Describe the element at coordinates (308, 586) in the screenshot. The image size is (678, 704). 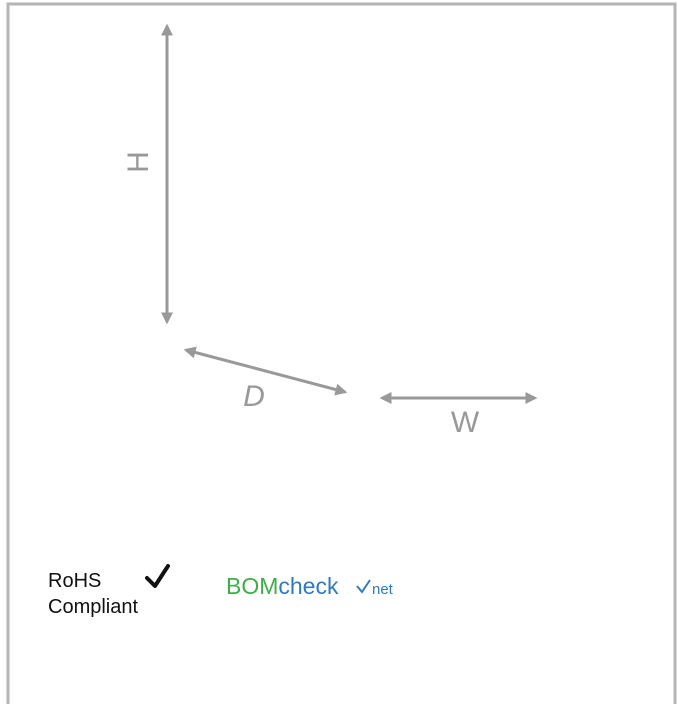
I see `logo-part2: check` at that location.